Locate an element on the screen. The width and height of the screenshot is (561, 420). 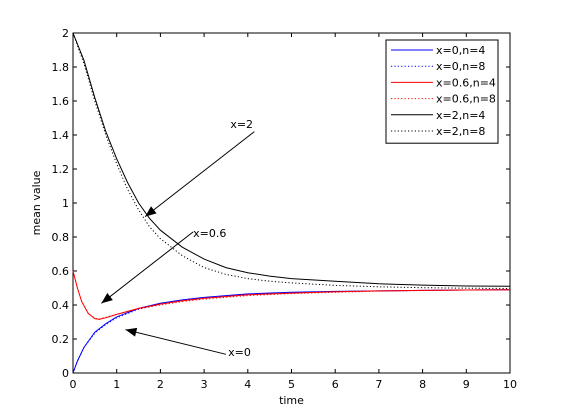
x-tick-label: 9 is located at coordinates (466, 384).